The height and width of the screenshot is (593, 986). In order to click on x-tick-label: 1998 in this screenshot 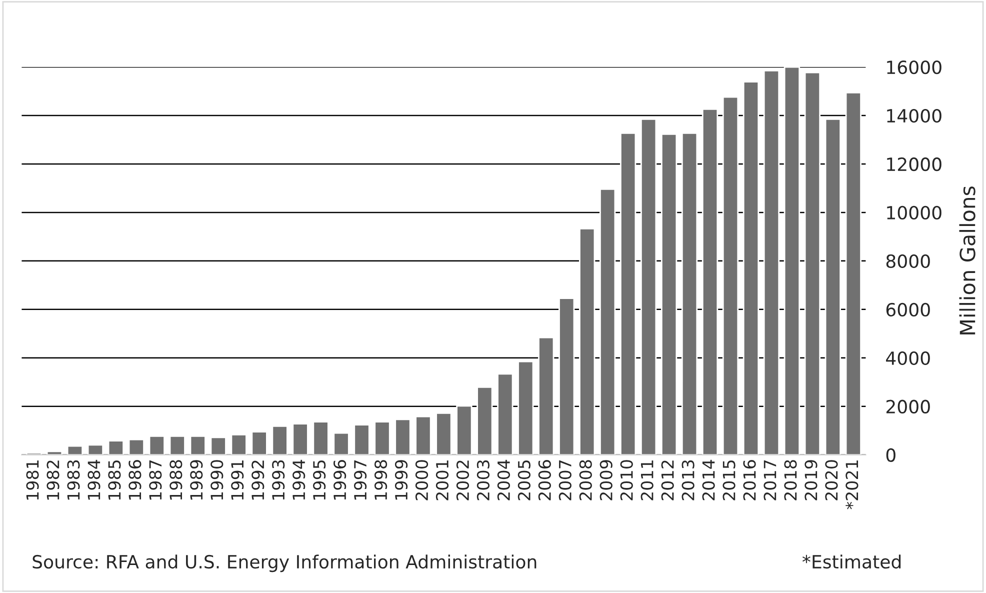, I will do `click(381, 480)`.